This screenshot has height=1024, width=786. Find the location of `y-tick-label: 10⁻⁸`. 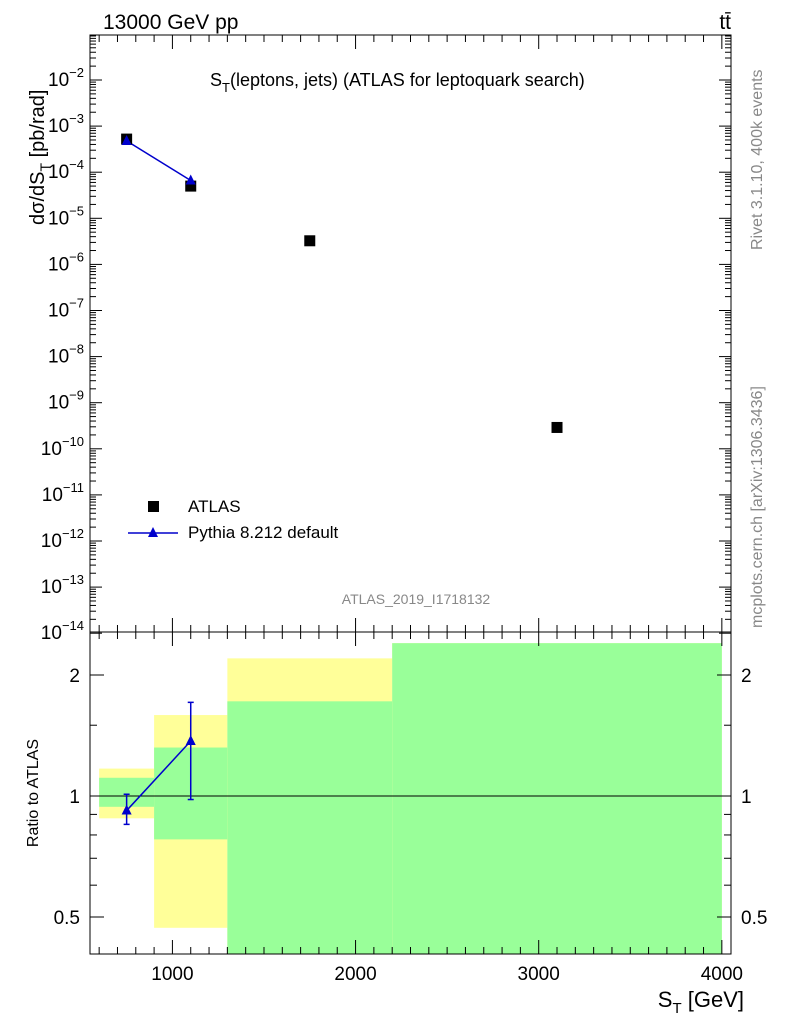

y-tick-label: 10⁻⁸ is located at coordinates (66, 355).